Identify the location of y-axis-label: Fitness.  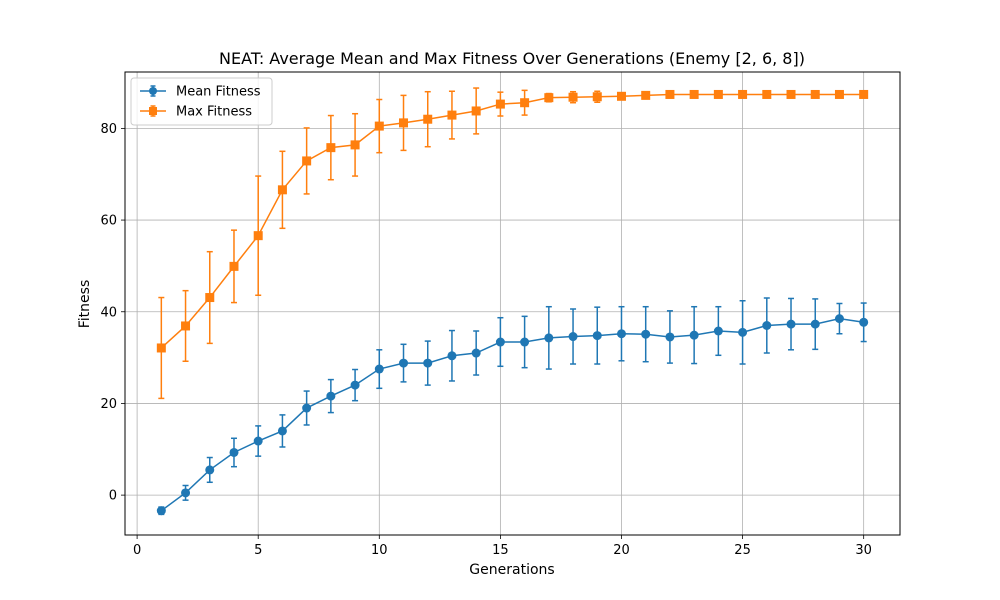
(85, 304).